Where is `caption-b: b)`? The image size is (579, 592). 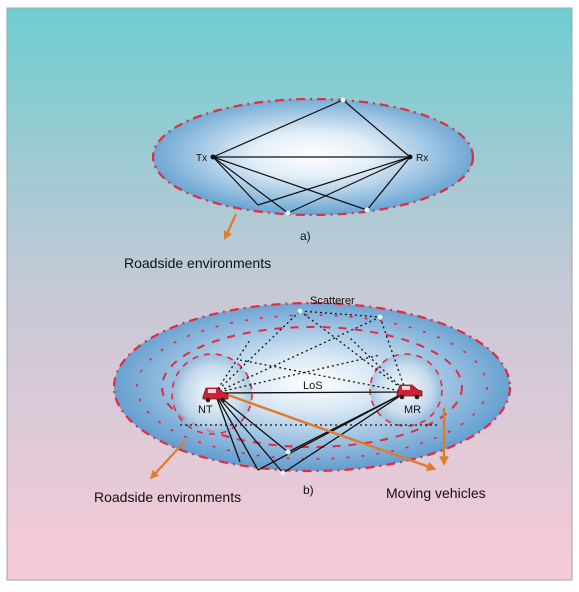
caption-b: b) is located at coordinates (308, 490).